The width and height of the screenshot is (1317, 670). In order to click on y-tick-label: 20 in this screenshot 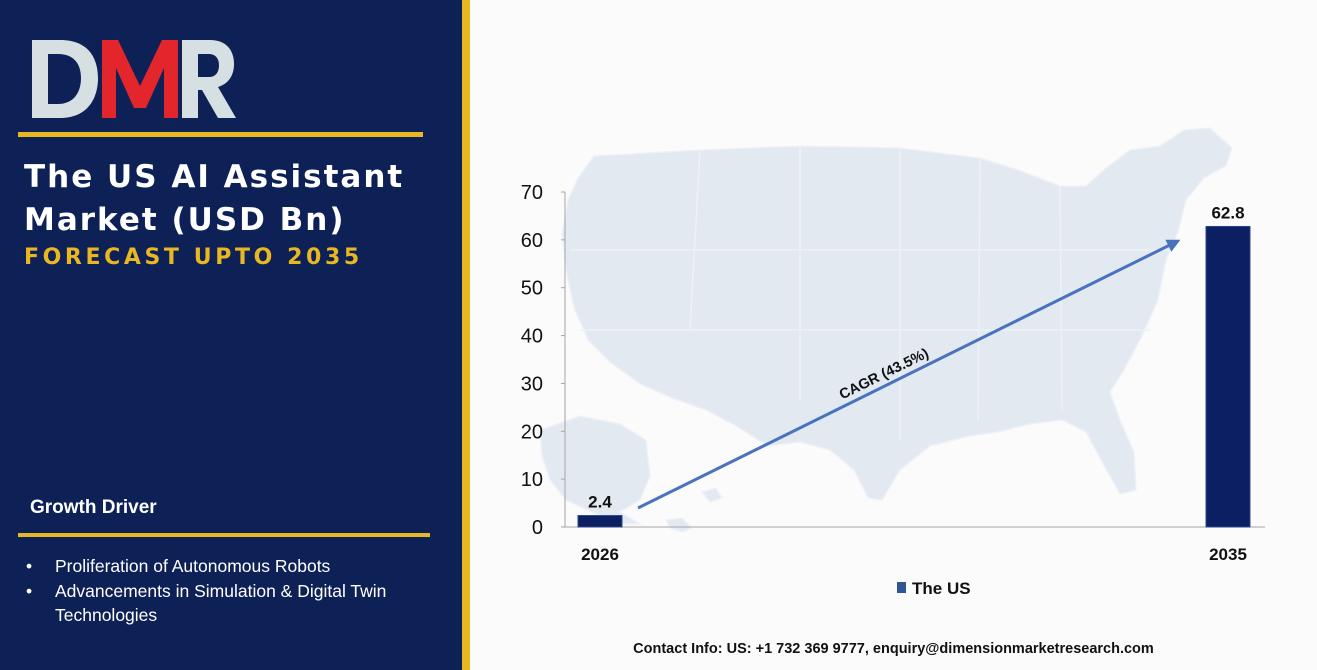, I will do `click(532, 432)`.